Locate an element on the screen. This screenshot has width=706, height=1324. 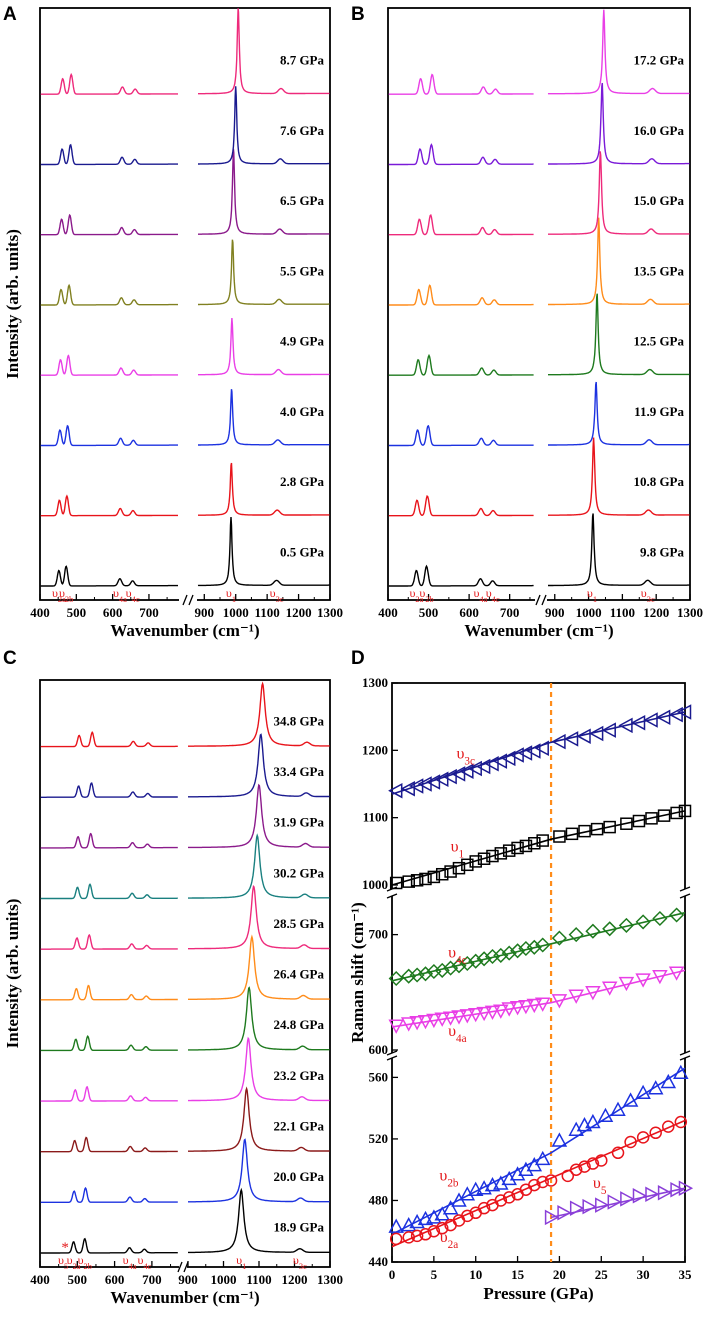
y-axis-title: Raman shift (cm⁻¹) is located at coordinates (357, 972).